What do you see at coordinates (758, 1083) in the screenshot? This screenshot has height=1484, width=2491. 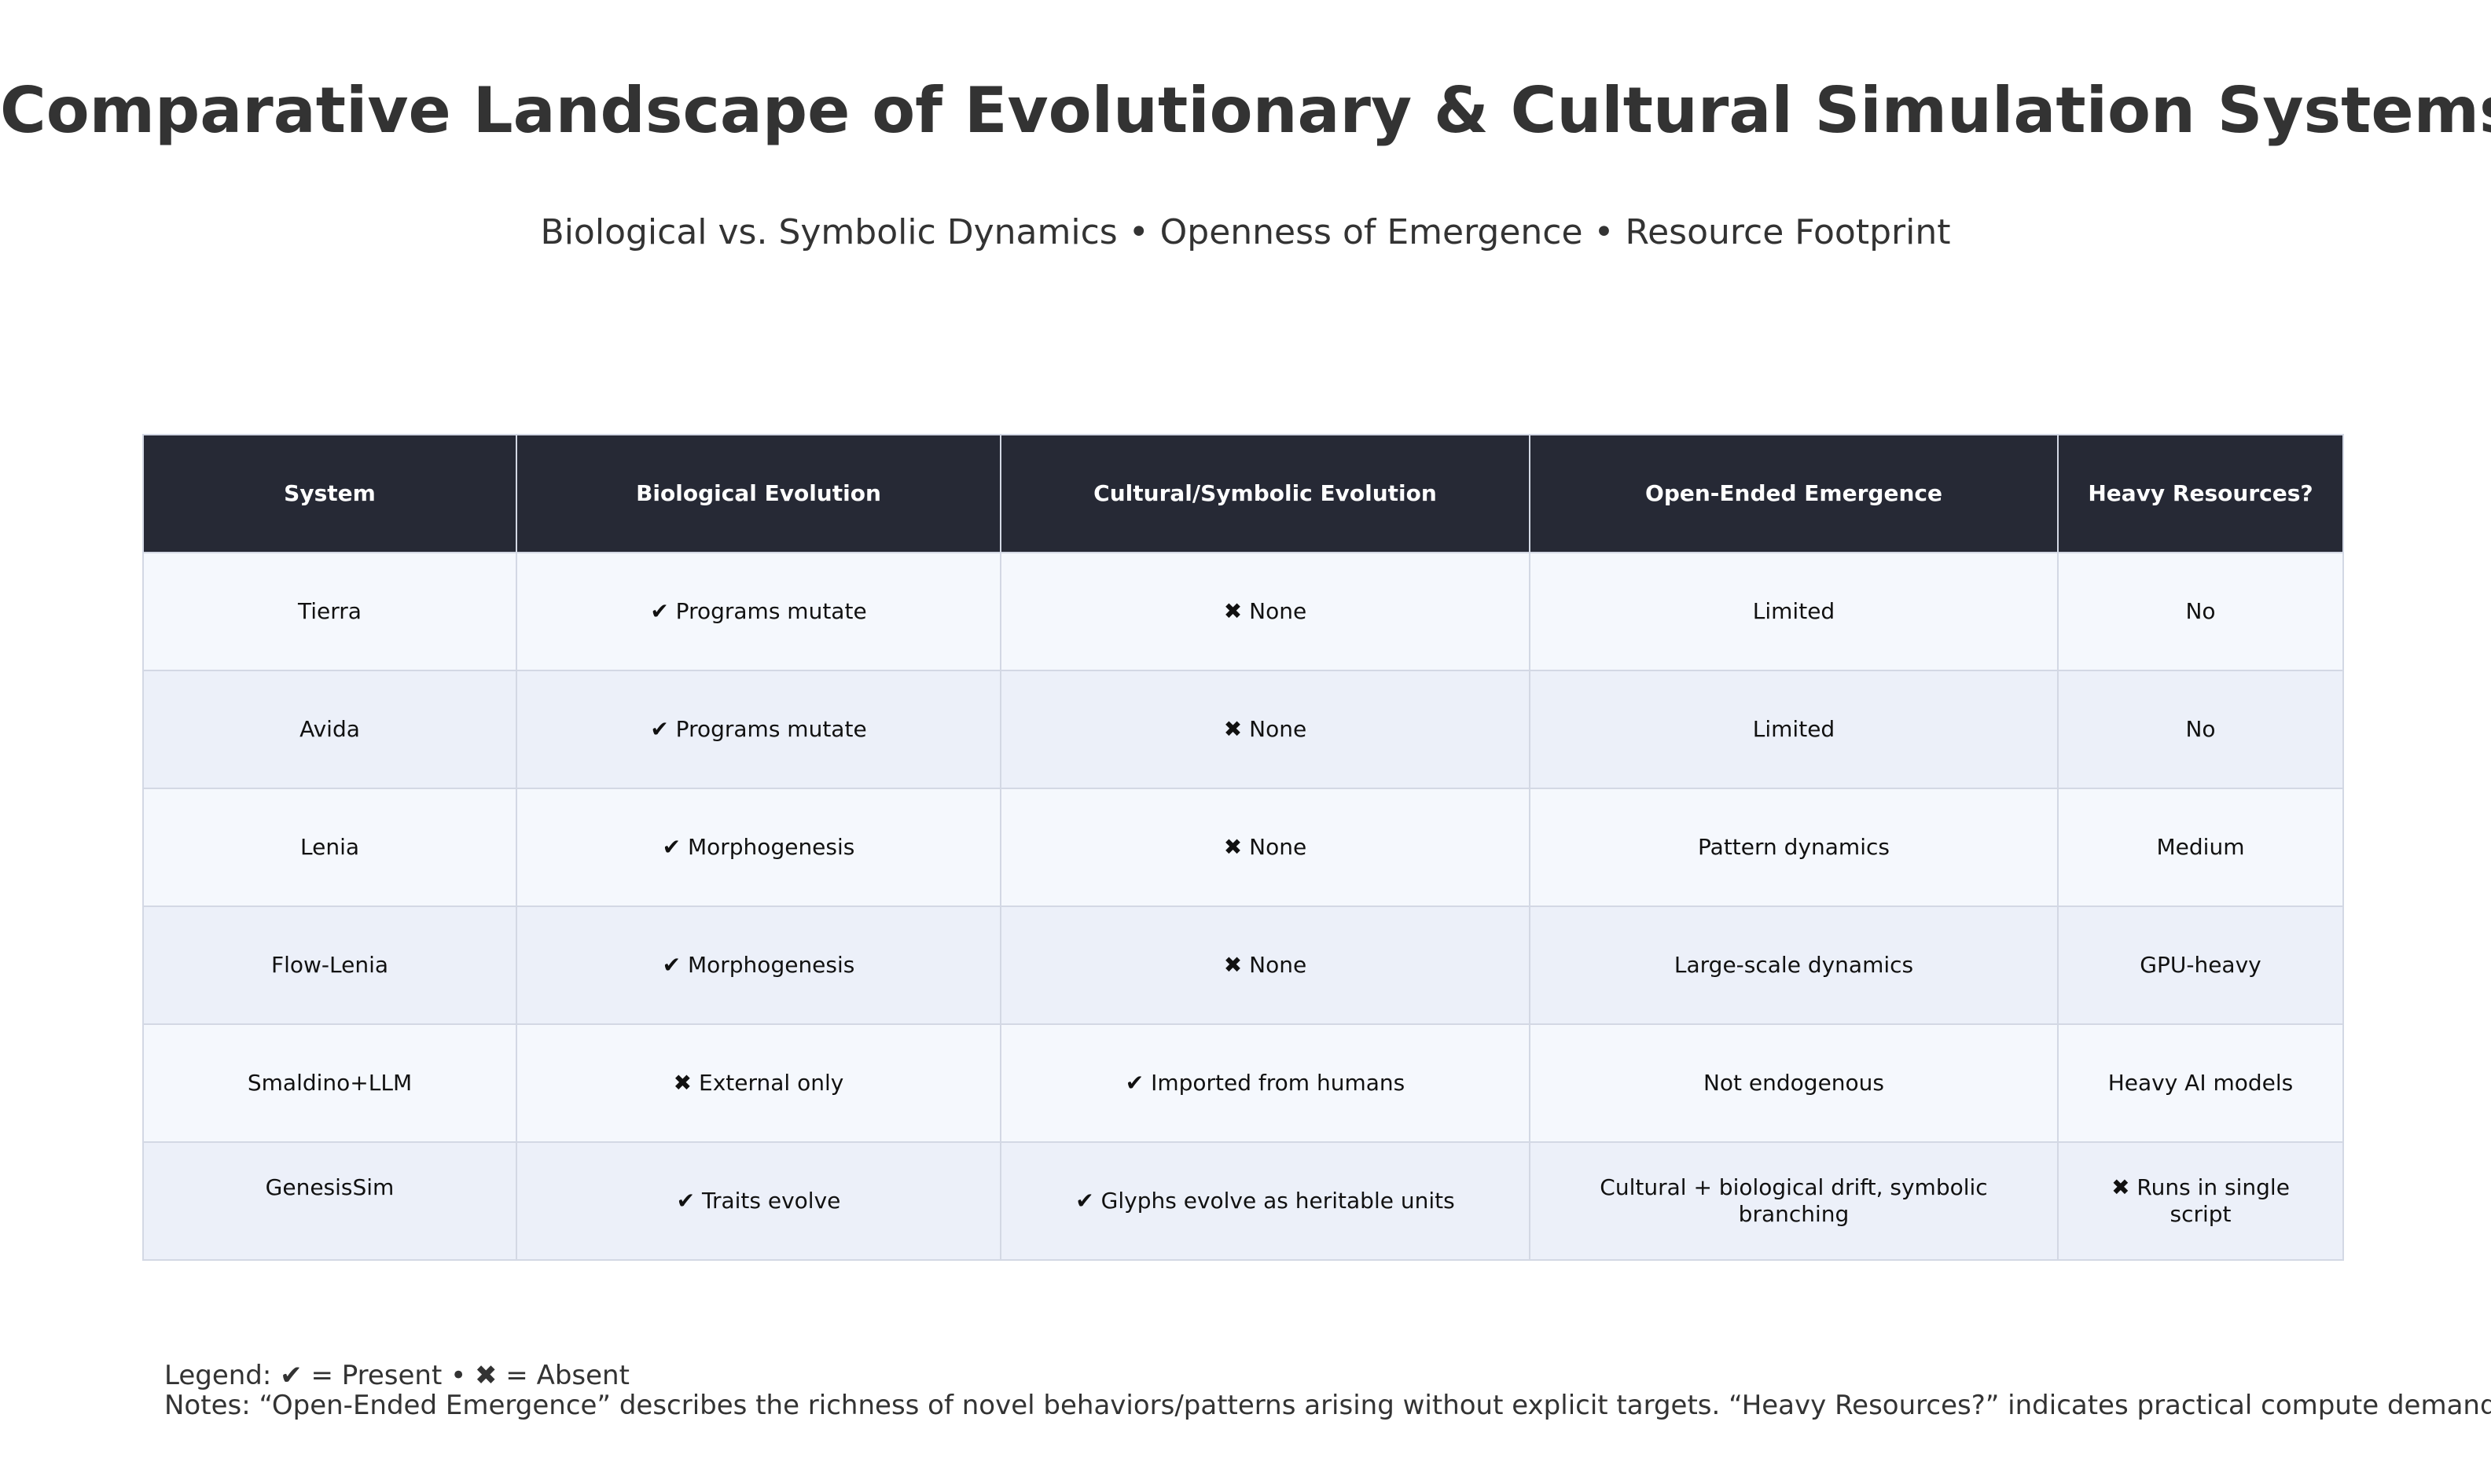 I see `table-cell-biological-evolution: ✖ External only` at bounding box center [758, 1083].